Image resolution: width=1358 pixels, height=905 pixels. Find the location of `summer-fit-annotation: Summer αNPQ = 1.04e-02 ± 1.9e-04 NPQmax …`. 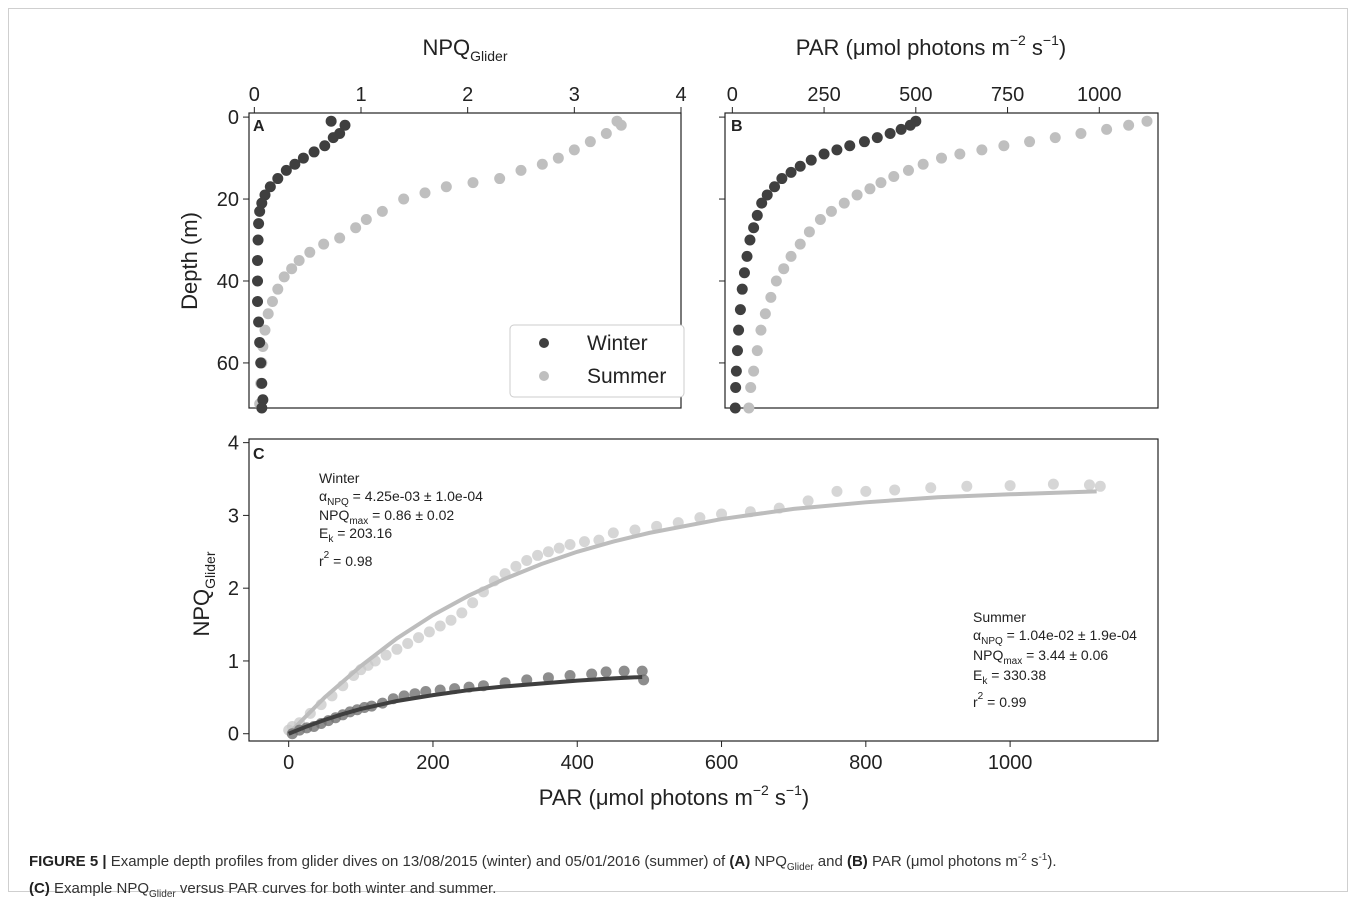

summer-fit-annotation: Summer αNPQ = 1.04e-02 ± 1.9e-04 NPQmax … is located at coordinates (1055, 659).